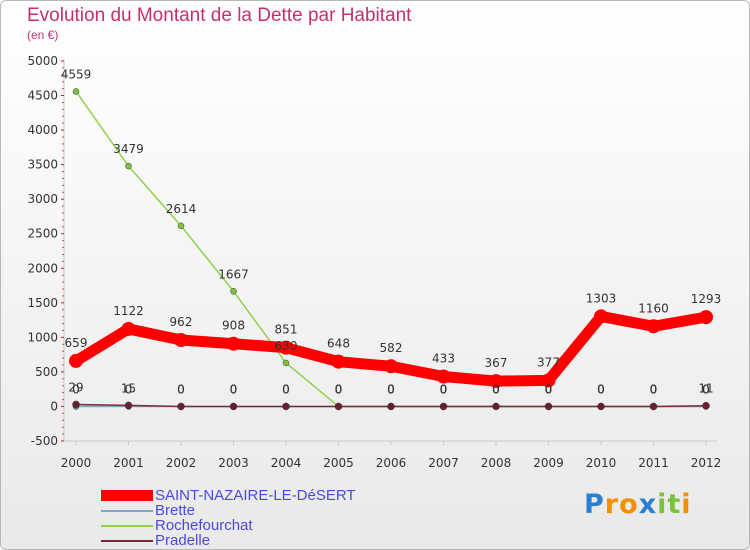 The width and height of the screenshot is (750, 550). What do you see at coordinates (594, 504) in the screenshot?
I see `logo-letter: P` at bounding box center [594, 504].